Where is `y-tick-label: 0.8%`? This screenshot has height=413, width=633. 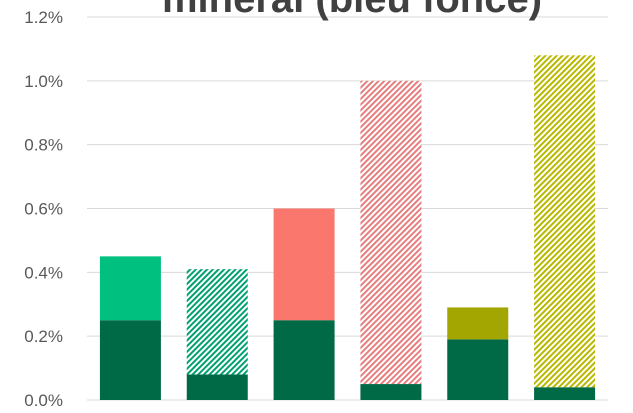 y-tick-label: 0.8% is located at coordinates (43, 145).